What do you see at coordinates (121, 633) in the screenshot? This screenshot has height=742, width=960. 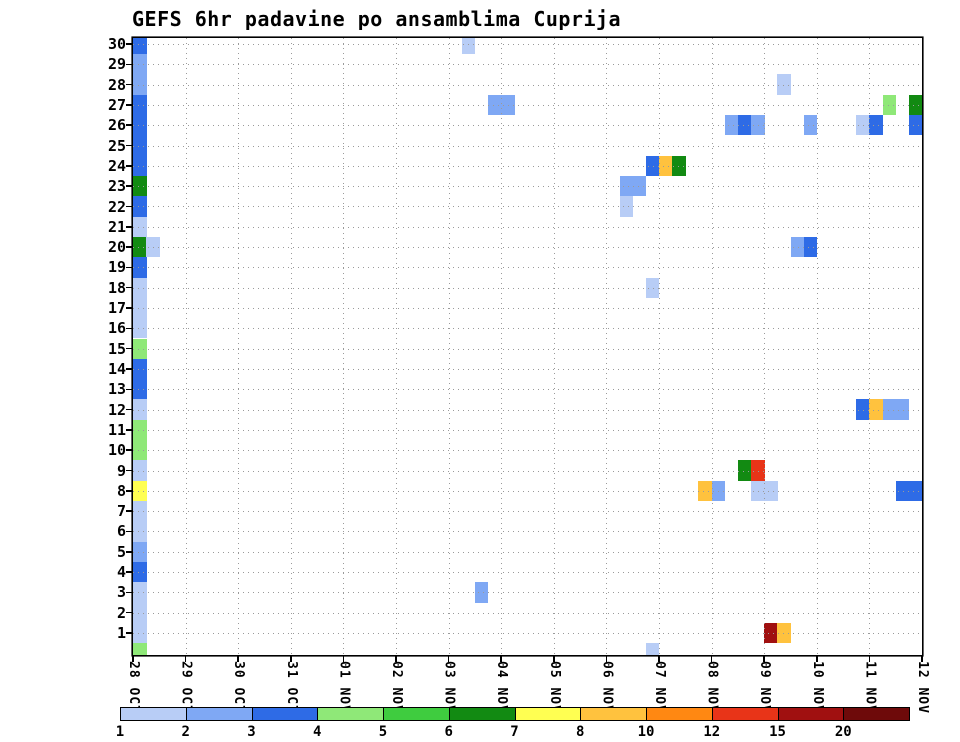 I see `y-axis-label: 1` at bounding box center [121, 633].